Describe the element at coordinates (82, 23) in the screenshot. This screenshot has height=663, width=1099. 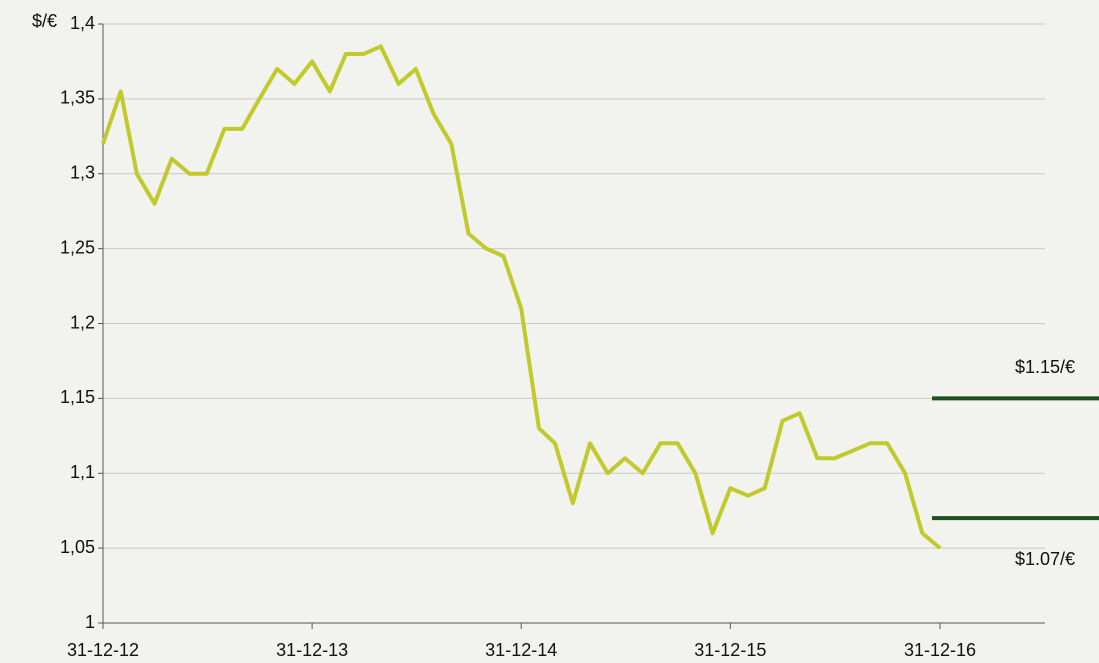
I see `y-tick-label: 1,4` at that location.